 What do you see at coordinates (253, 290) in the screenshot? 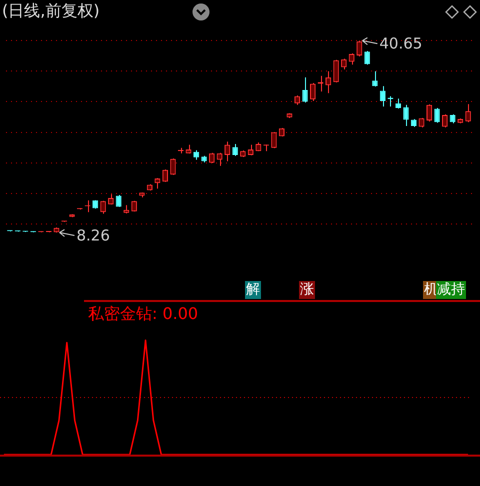
I see `text: 解` at bounding box center [253, 290].